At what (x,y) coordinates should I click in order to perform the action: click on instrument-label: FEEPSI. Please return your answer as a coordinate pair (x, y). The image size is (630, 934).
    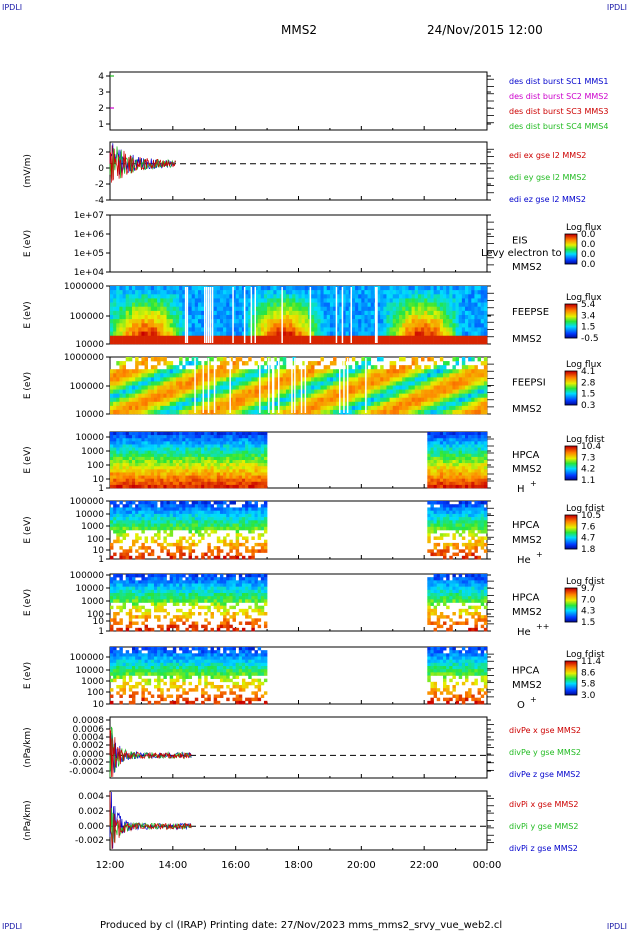
    Looking at the image, I should click on (529, 383).